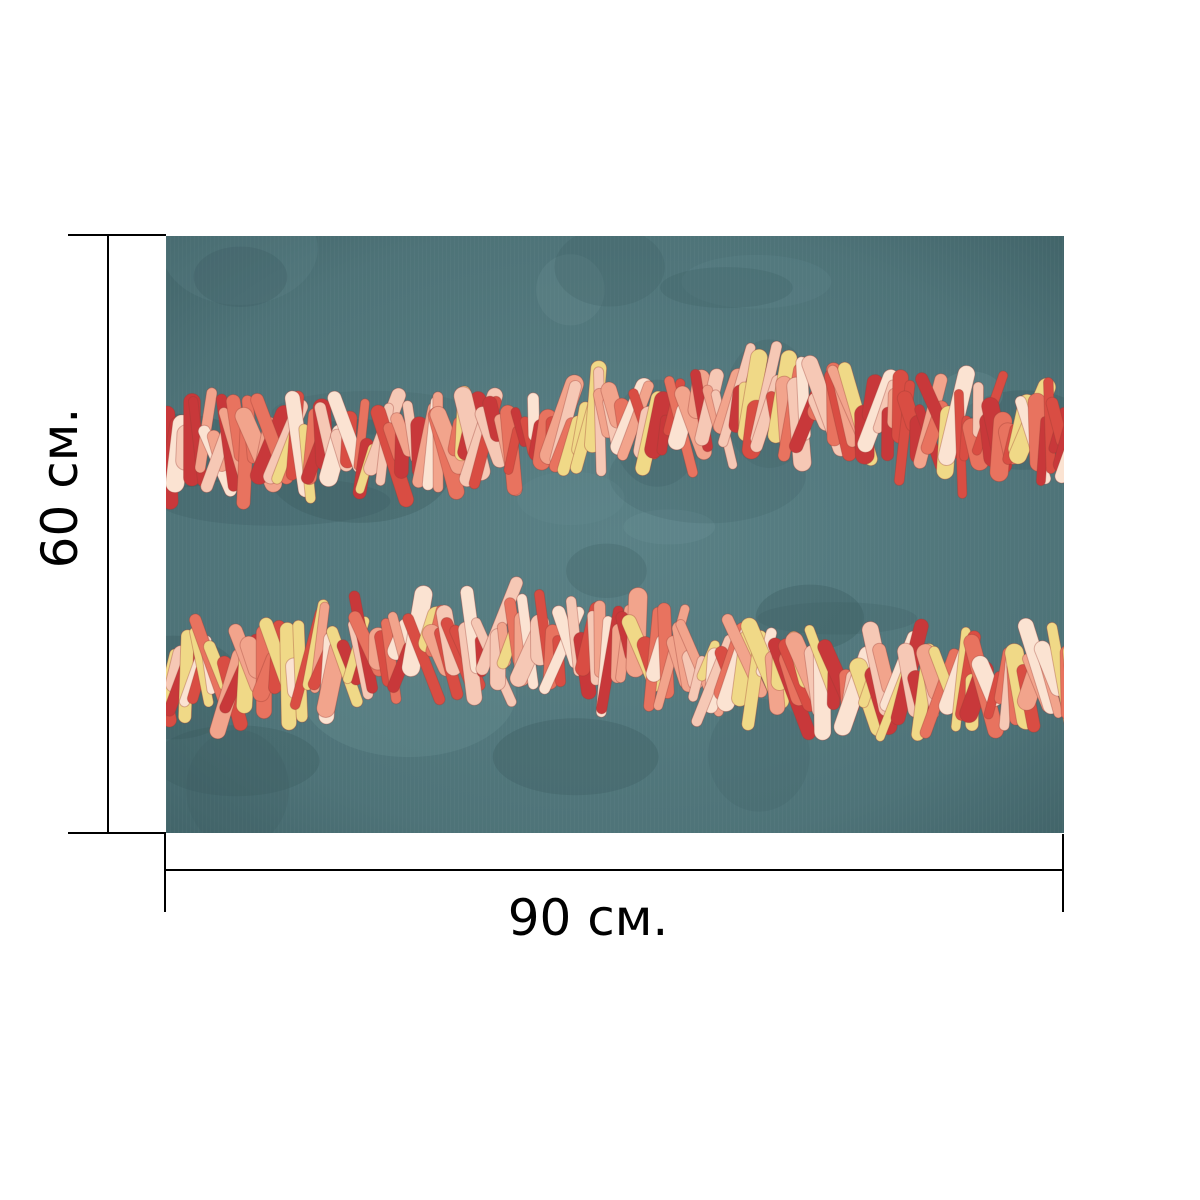 This screenshot has width=1200, height=1200. What do you see at coordinates (108, 534) in the screenshot?
I see `height-dimension-line` at bounding box center [108, 534].